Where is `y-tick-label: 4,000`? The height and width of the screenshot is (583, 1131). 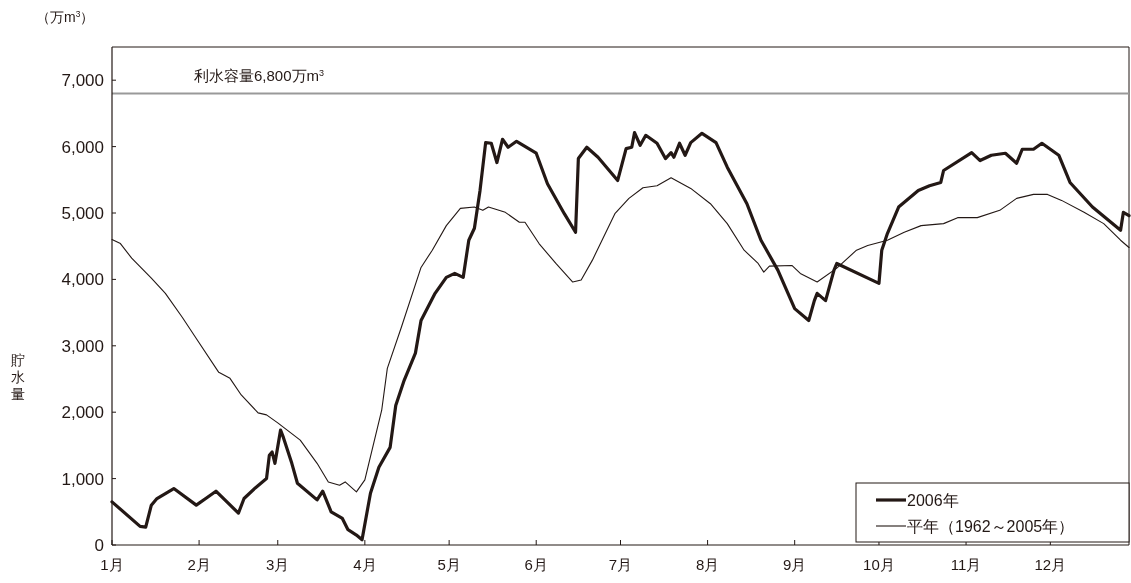
y-tick-label: 4,000 is located at coordinates (82, 280).